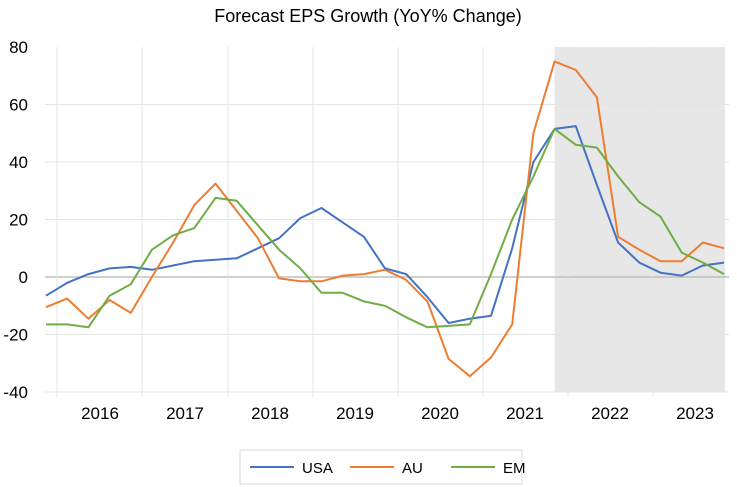  Describe the element at coordinates (695, 413) in the screenshot. I see `x-tick-label: 2023` at that location.